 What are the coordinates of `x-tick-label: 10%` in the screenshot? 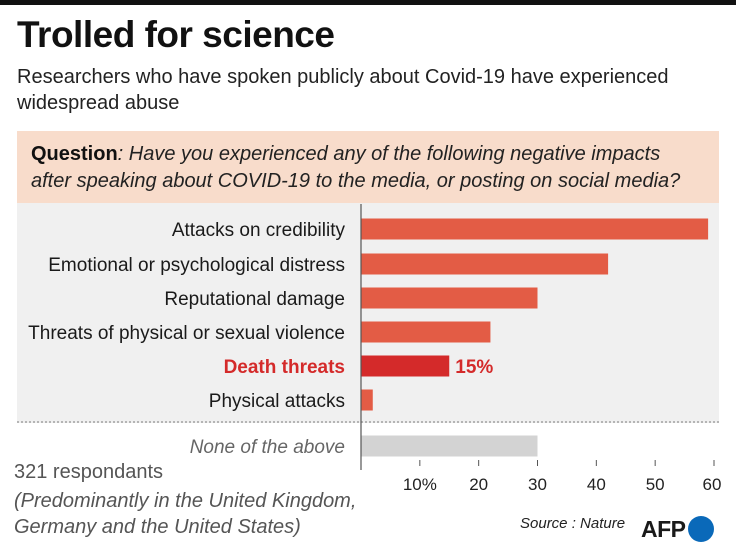 It's located at (420, 484).